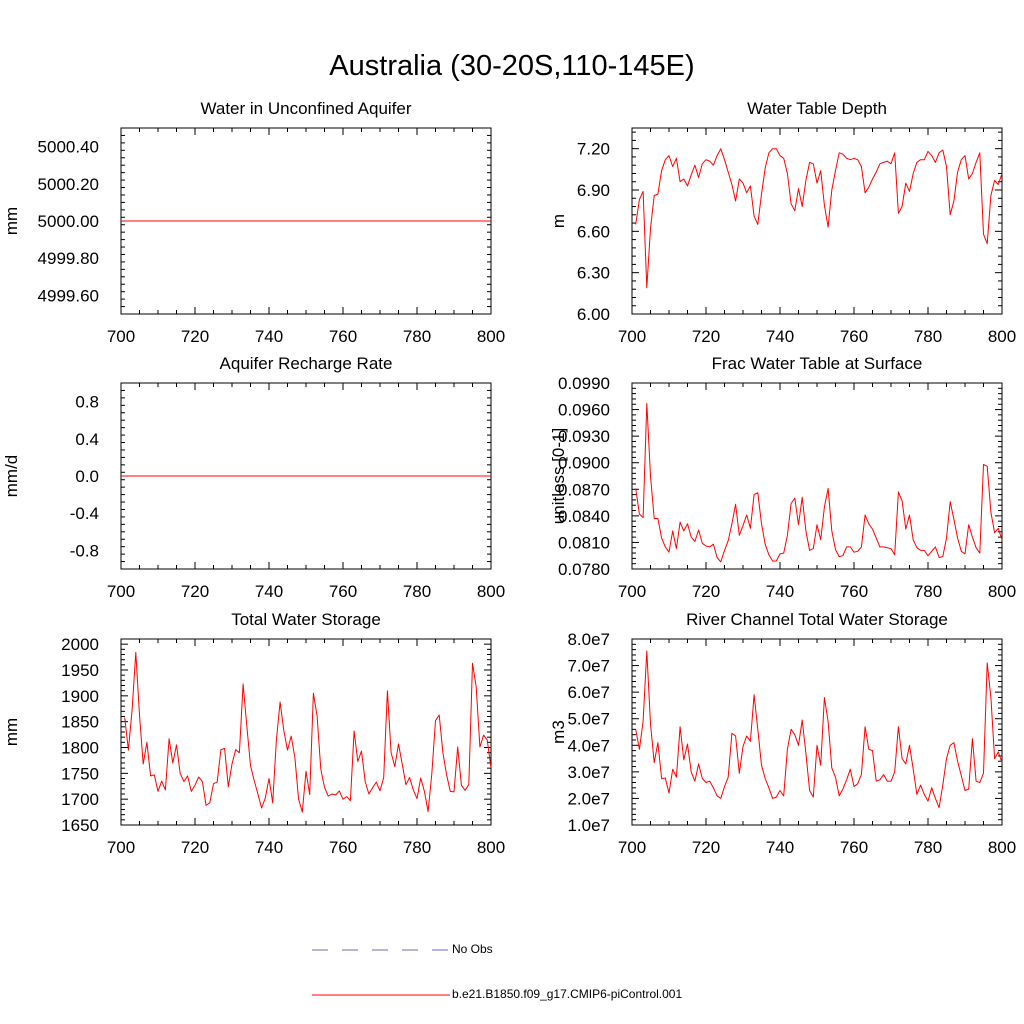 This screenshot has height=1024, width=1024. What do you see at coordinates (584, 463) in the screenshot?
I see `y-tick-label: 0.0900` at bounding box center [584, 463].